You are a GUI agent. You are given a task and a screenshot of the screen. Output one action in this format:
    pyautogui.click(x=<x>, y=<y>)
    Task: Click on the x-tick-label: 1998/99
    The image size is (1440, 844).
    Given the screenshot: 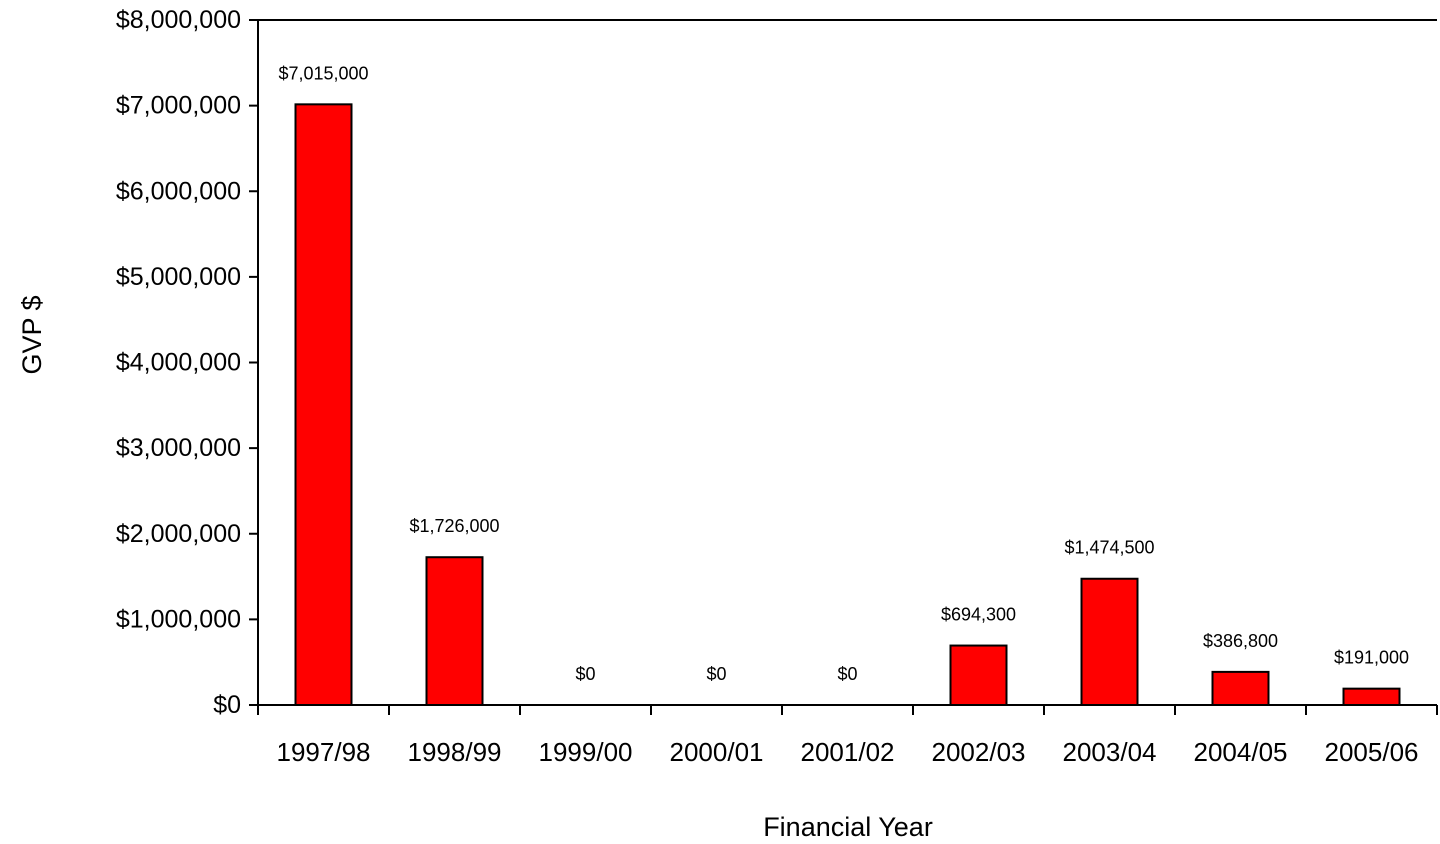 What is the action you would take?
    pyautogui.click(x=455, y=752)
    